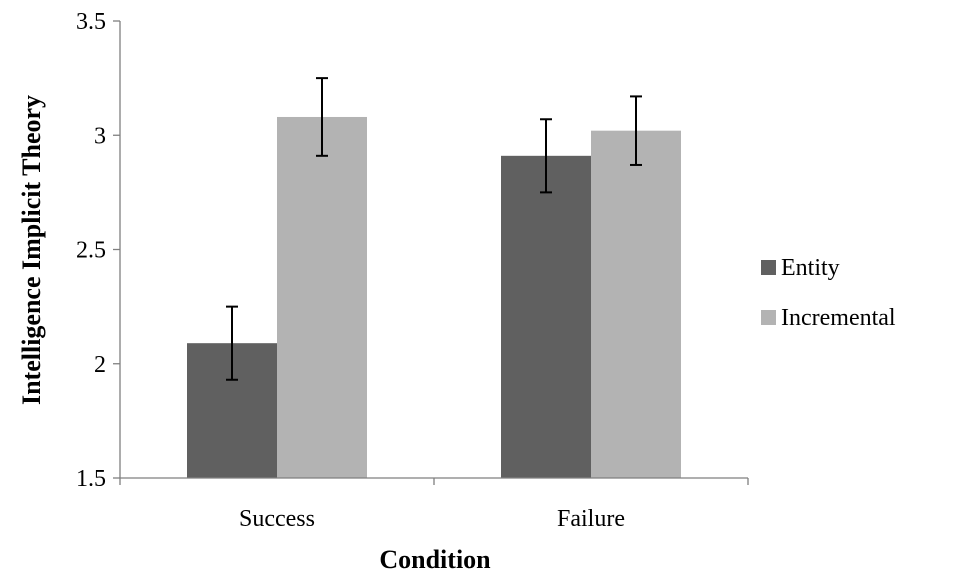  What do you see at coordinates (91, 251) in the screenshot?
I see `y-tick-label: 2.5` at bounding box center [91, 251].